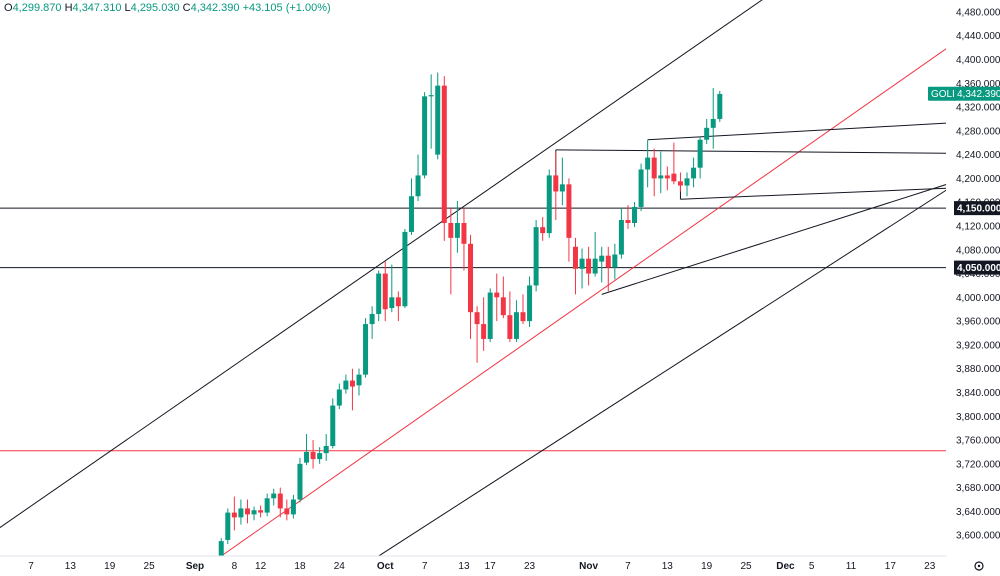 The height and width of the screenshot is (576, 1000). What do you see at coordinates (785, 566) in the screenshot?
I see `x-tick-label: Dec` at bounding box center [785, 566].